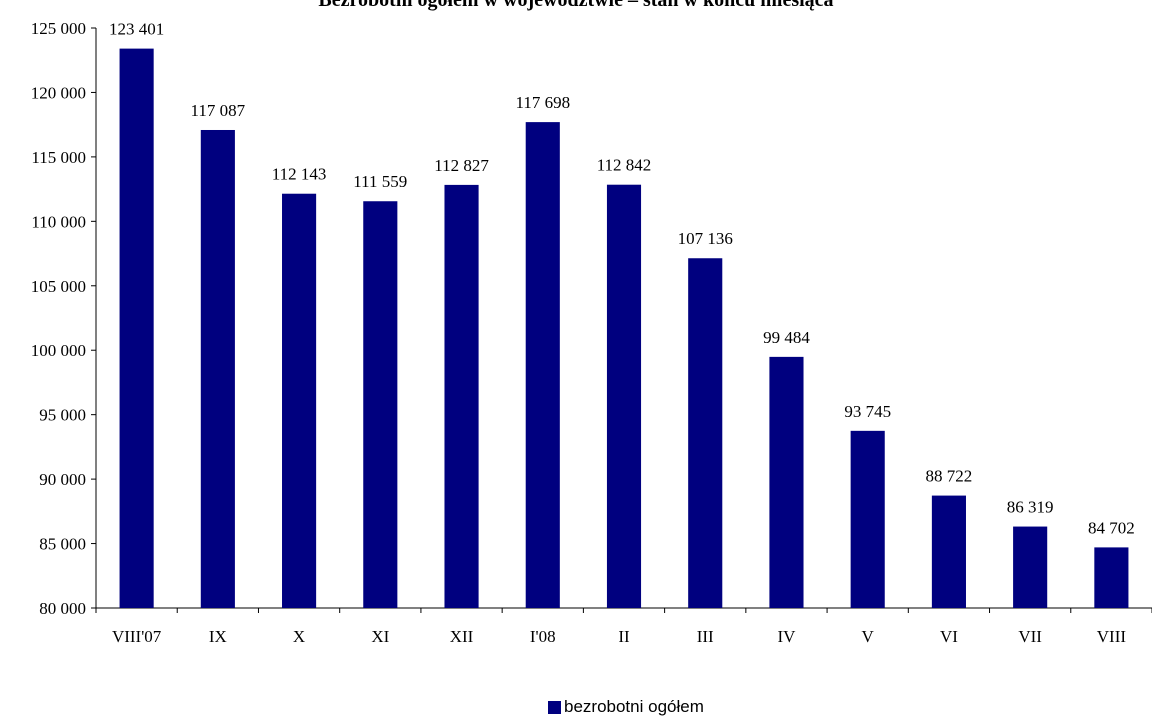  What do you see at coordinates (461, 165) in the screenshot?
I see `data-label: 112 827` at bounding box center [461, 165].